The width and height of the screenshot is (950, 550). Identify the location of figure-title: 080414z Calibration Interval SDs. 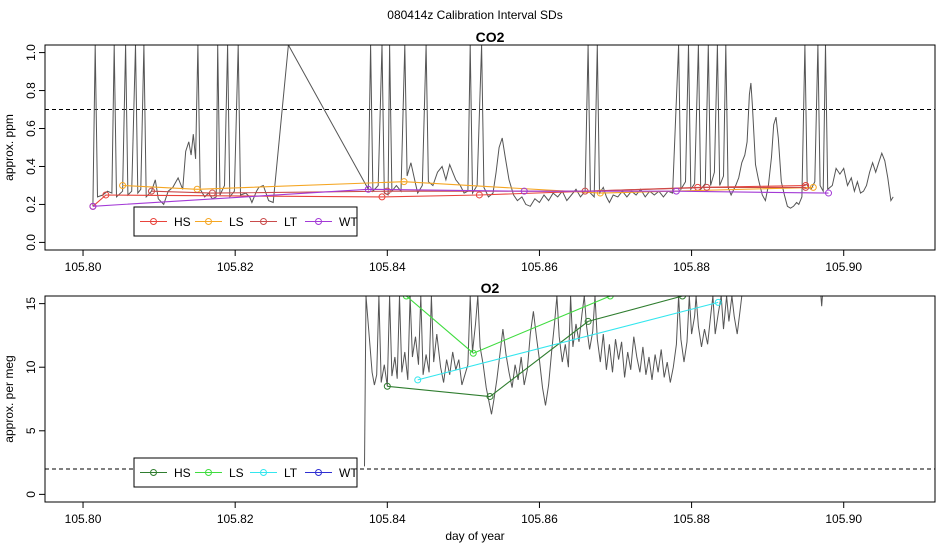
(474, 15).